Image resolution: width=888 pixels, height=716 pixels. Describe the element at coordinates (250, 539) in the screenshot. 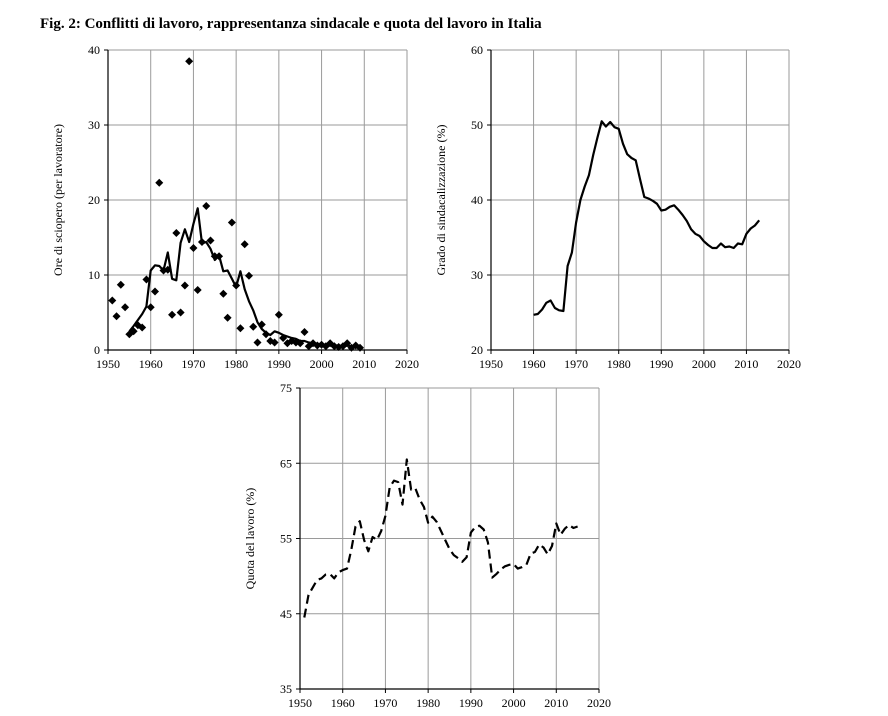

I see `y-axis-label: Quota del lavoro (%)` at that location.